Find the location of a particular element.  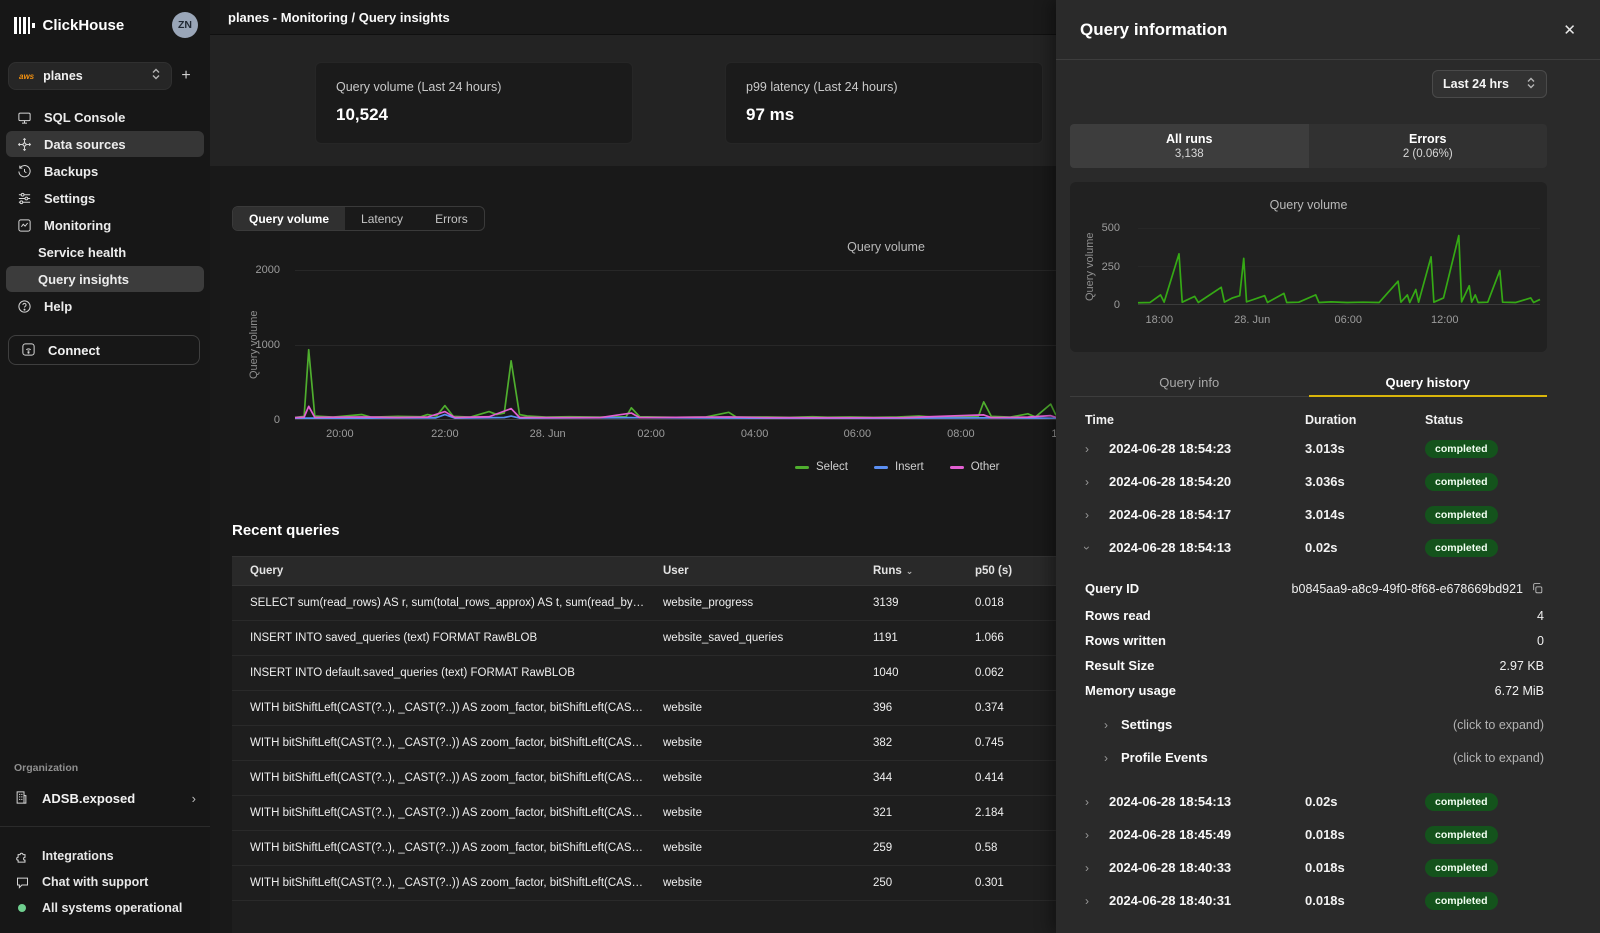

runs-errors-segments: All runs 3,138 Errors 2 (0.06%) is located at coordinates (1308, 146).